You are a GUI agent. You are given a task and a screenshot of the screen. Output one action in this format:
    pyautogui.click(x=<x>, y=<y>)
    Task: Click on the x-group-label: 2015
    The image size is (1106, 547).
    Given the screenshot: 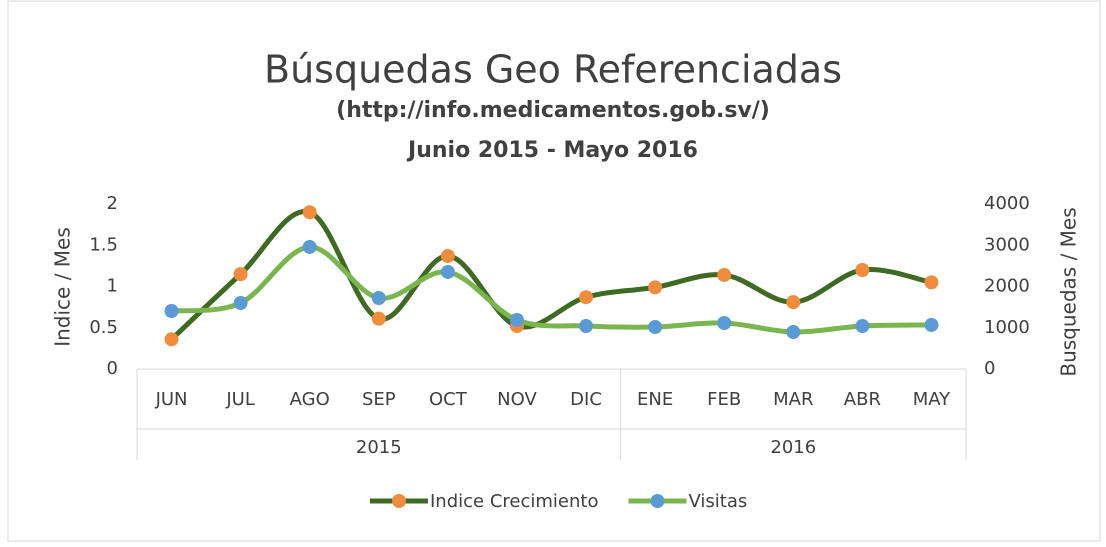 What is the action you would take?
    pyautogui.click(x=379, y=447)
    